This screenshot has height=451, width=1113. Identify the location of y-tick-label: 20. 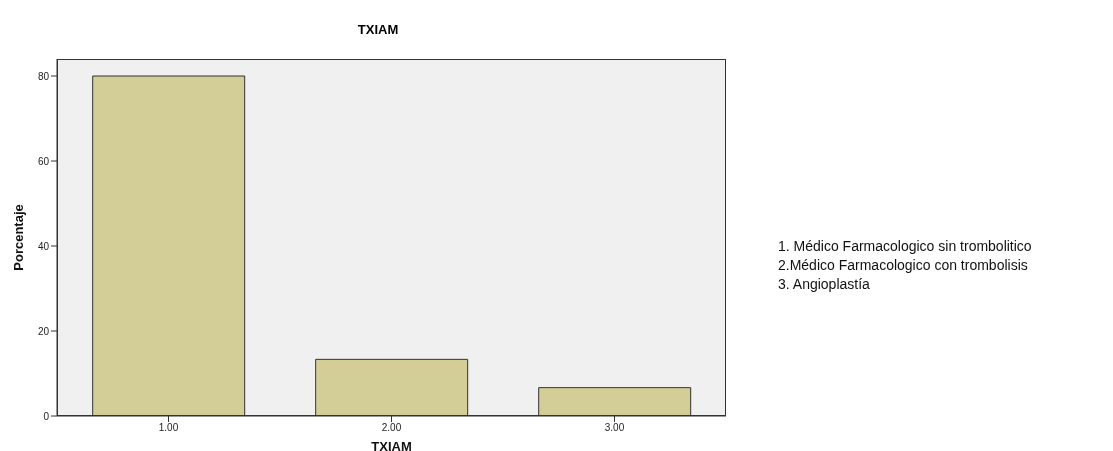
(43, 331).